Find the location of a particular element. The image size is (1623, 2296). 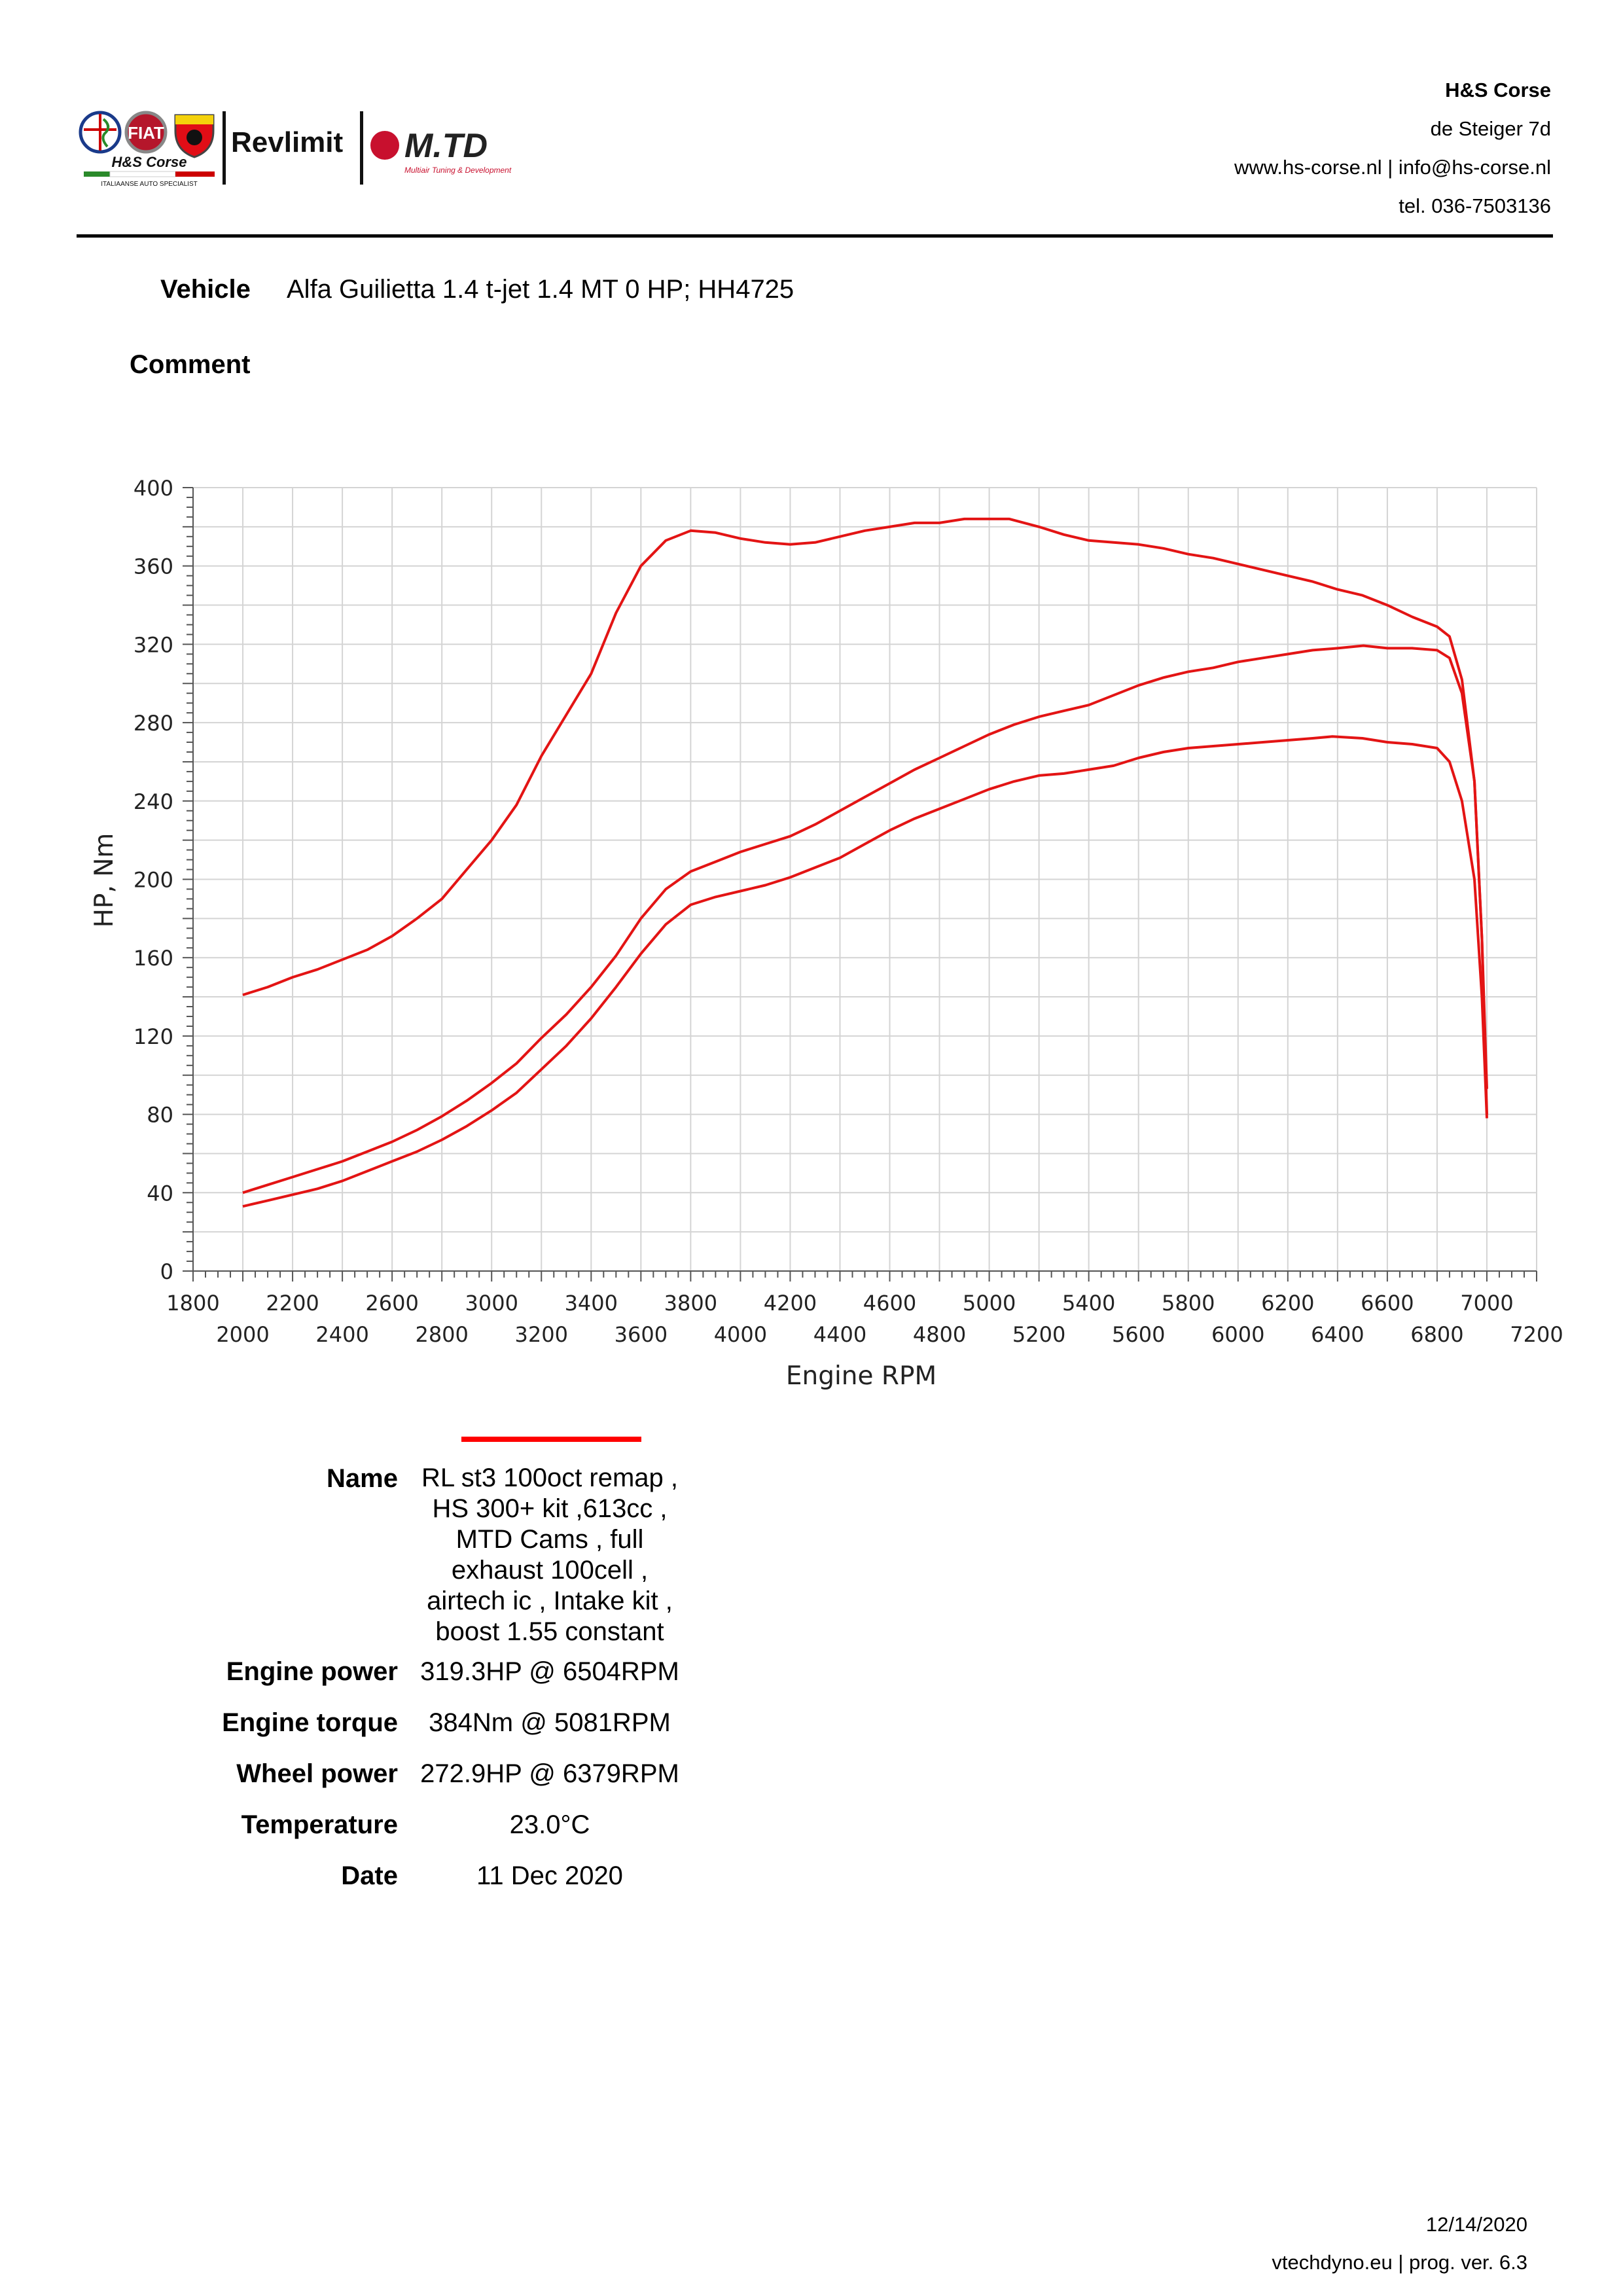

x-tick-label: 4800 is located at coordinates (940, 1334).